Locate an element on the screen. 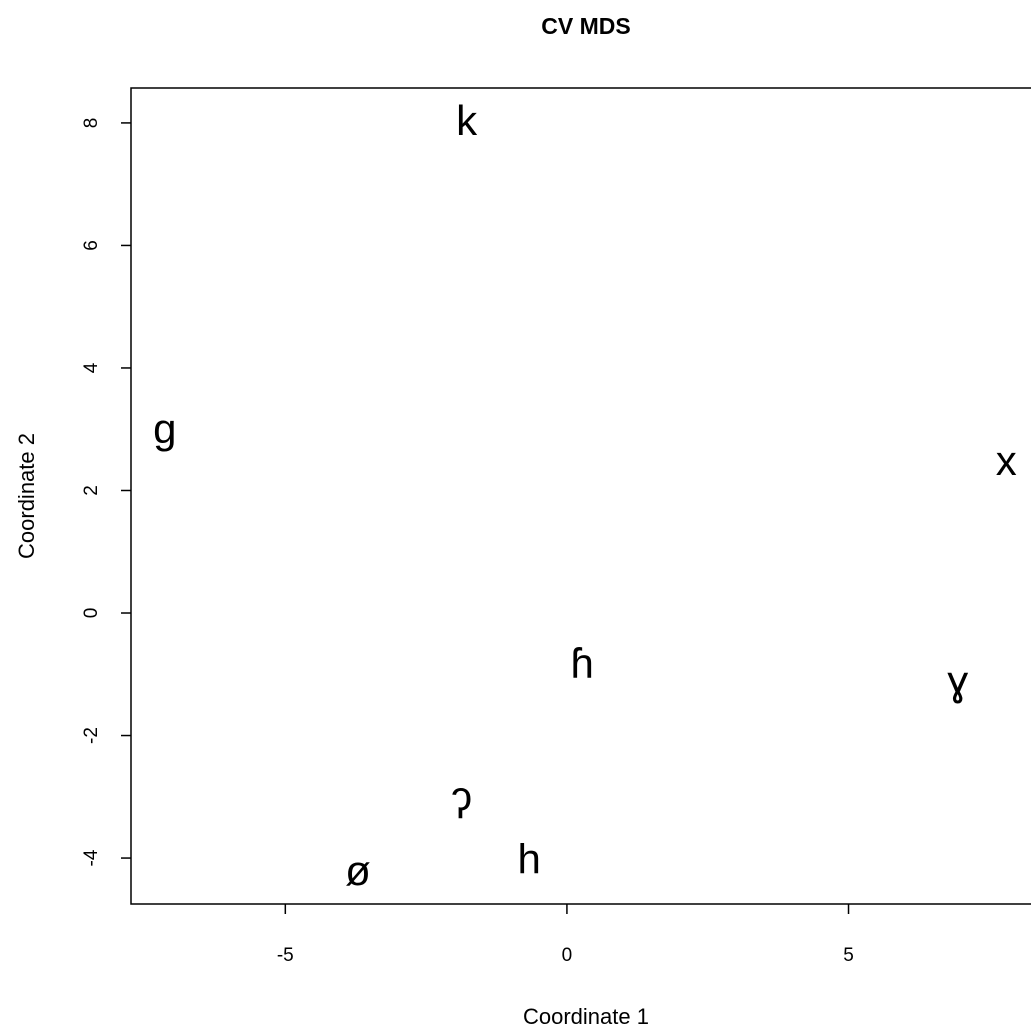  y-tick-label: -4 is located at coordinates (91, 857).